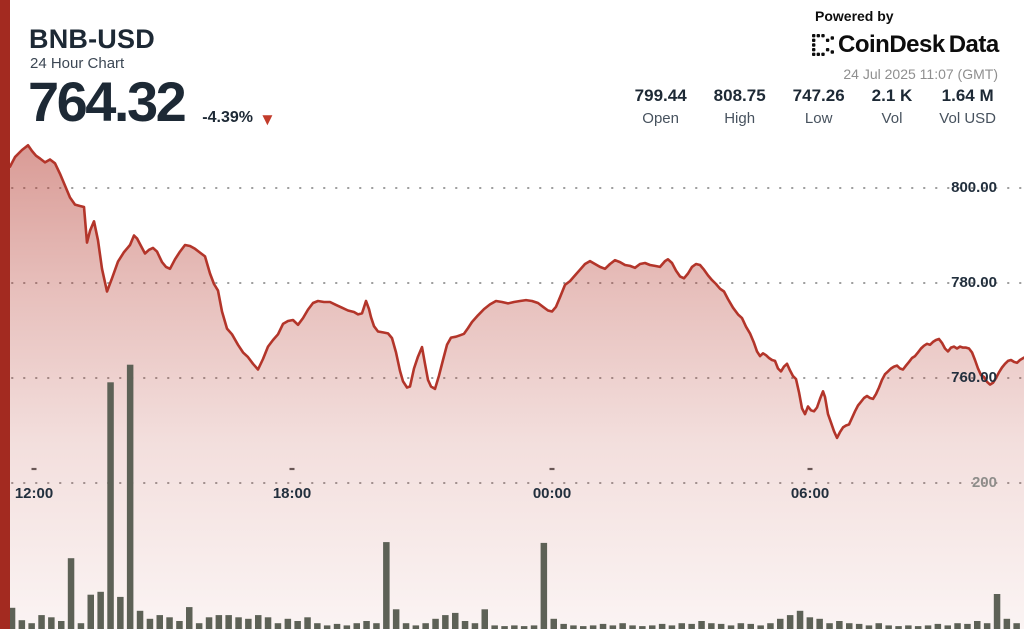  Describe the element at coordinates (892, 106) in the screenshot. I see `stat-vol: 2.1 K Vol` at that location.